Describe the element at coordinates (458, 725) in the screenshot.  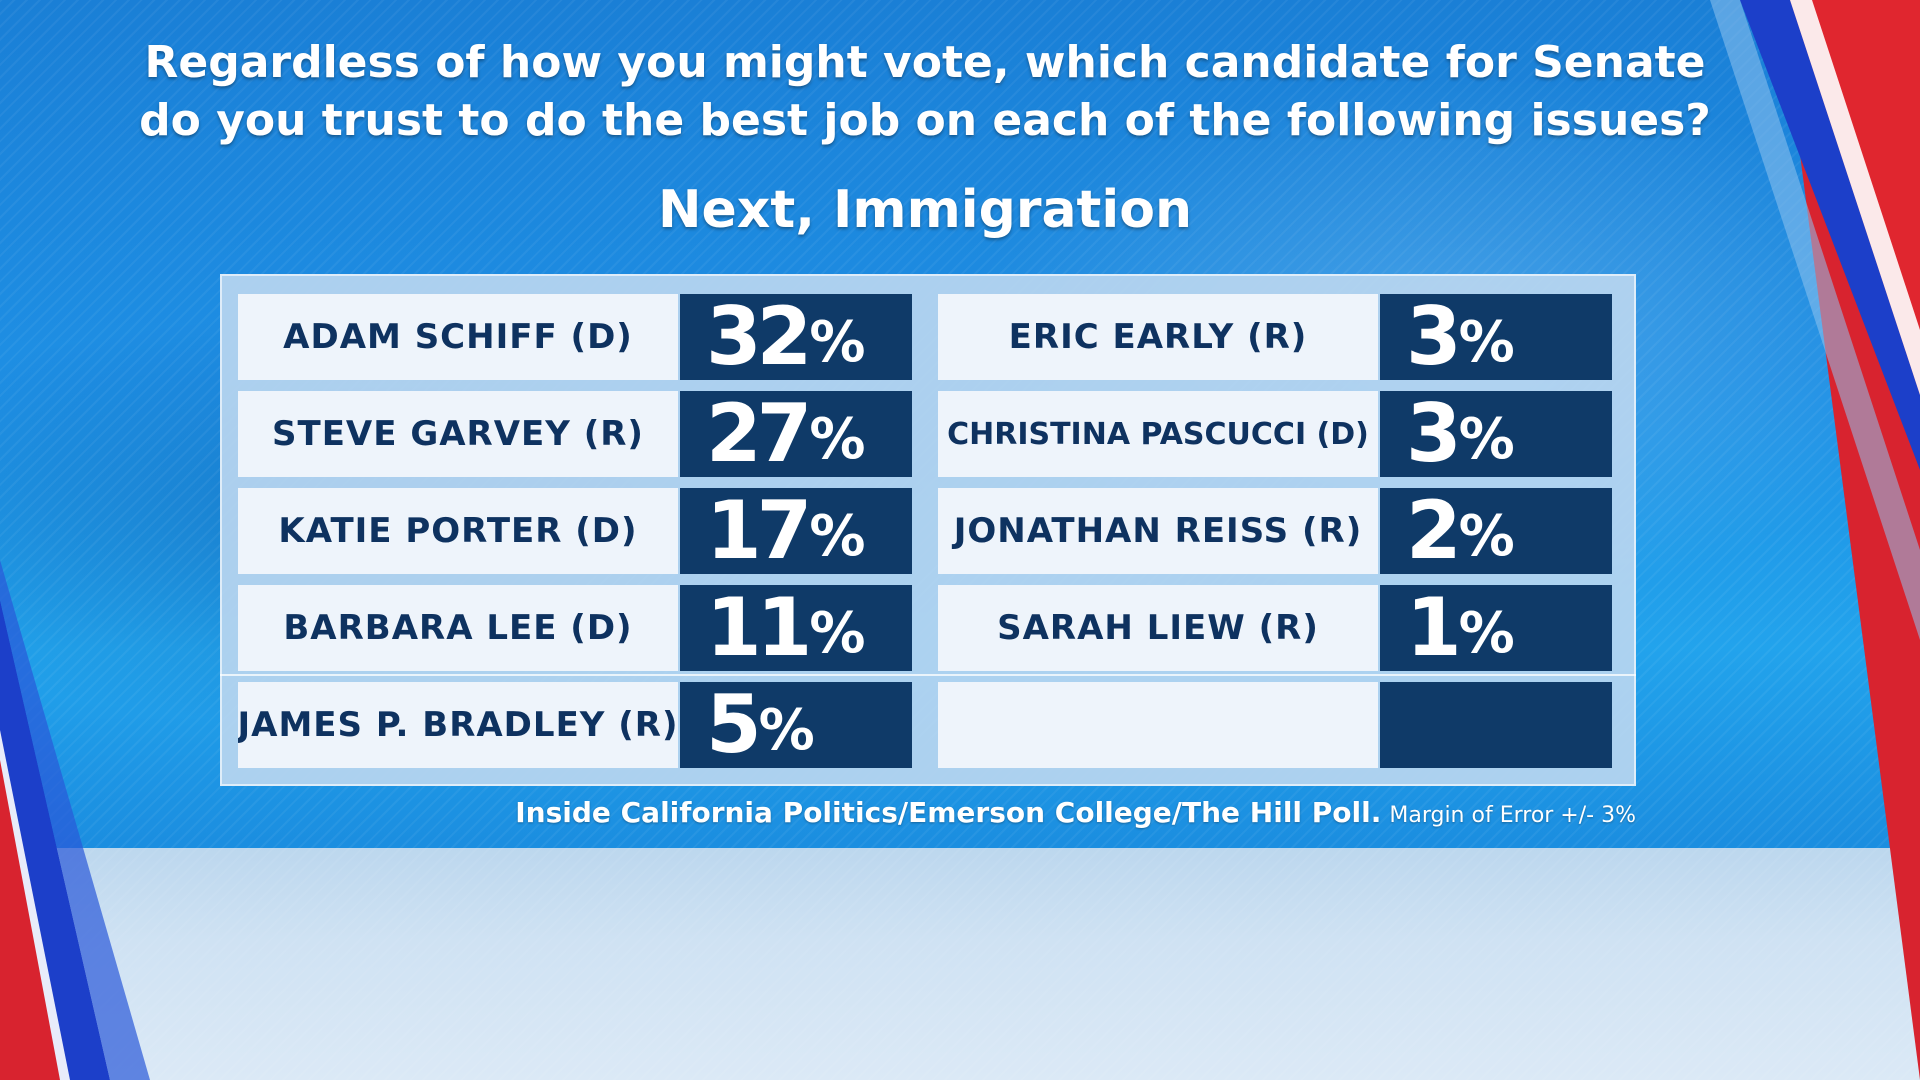
I see `candidate-name: JAMES P. BRADLEY (R)` at that location.